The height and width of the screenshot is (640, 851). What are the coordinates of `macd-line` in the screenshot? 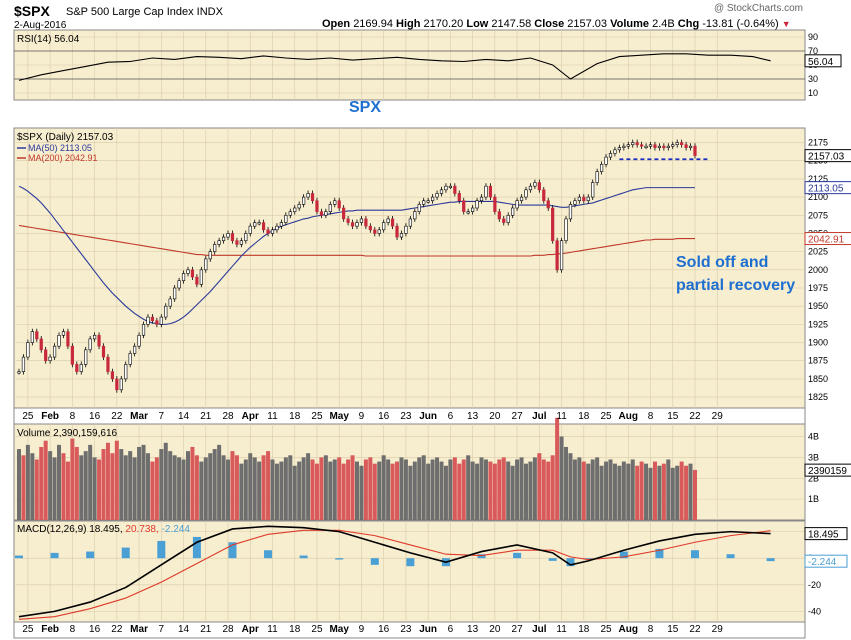 It's located at (394, 571).